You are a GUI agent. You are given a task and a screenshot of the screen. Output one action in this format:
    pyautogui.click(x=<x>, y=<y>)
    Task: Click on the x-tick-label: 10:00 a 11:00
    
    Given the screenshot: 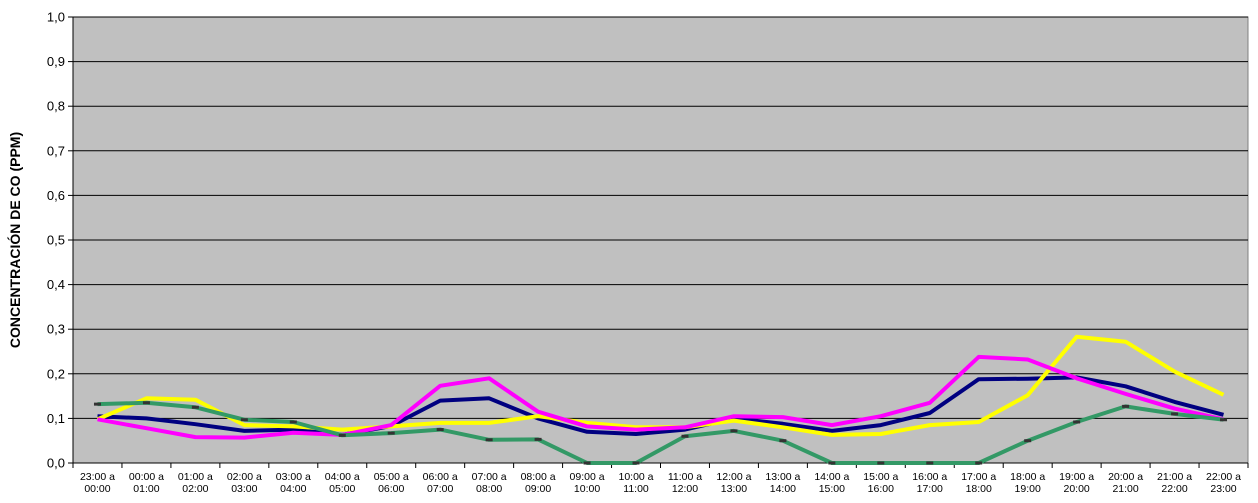 What is the action you would take?
    pyautogui.click(x=635, y=483)
    